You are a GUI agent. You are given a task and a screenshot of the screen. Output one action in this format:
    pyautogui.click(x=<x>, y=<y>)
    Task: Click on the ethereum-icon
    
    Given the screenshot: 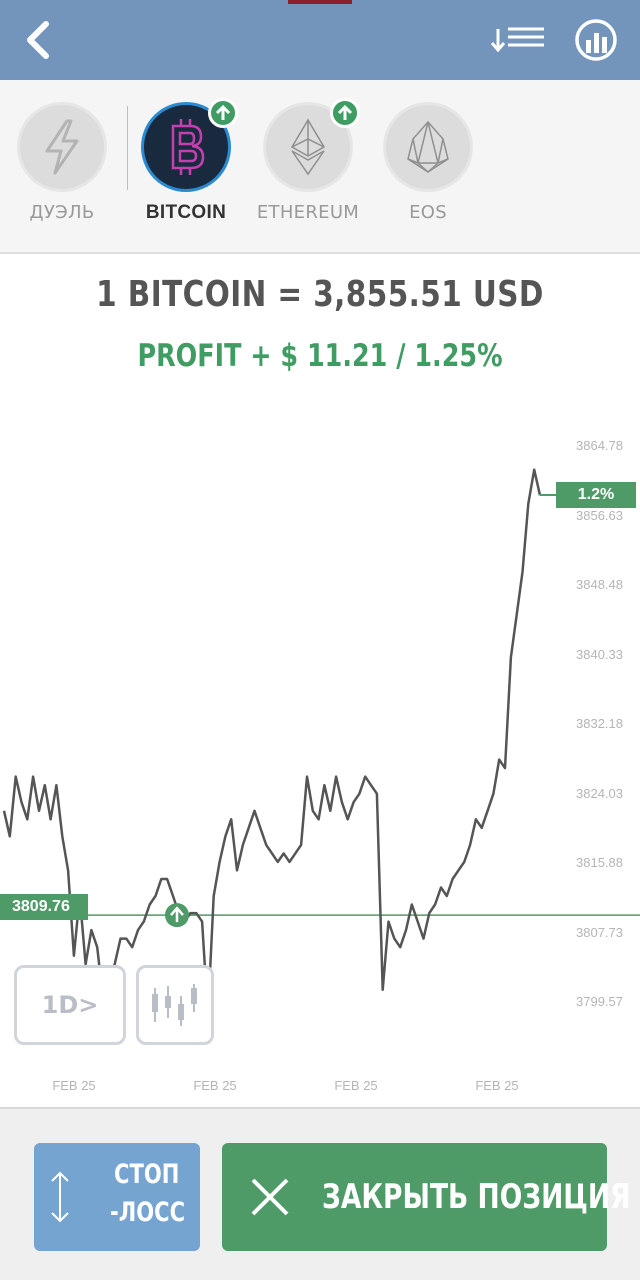 What is the action you would take?
    pyautogui.click(x=308, y=147)
    